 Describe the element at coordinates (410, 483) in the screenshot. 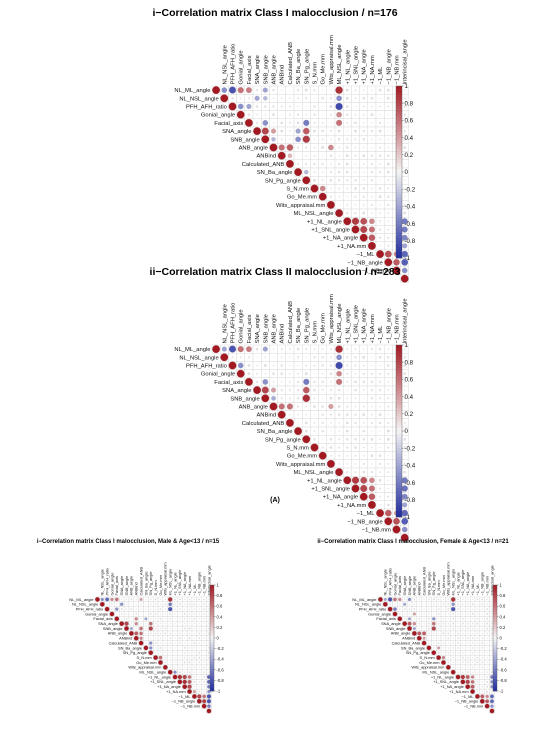

I see `colorbar-tick-label: -0.6` at that location.